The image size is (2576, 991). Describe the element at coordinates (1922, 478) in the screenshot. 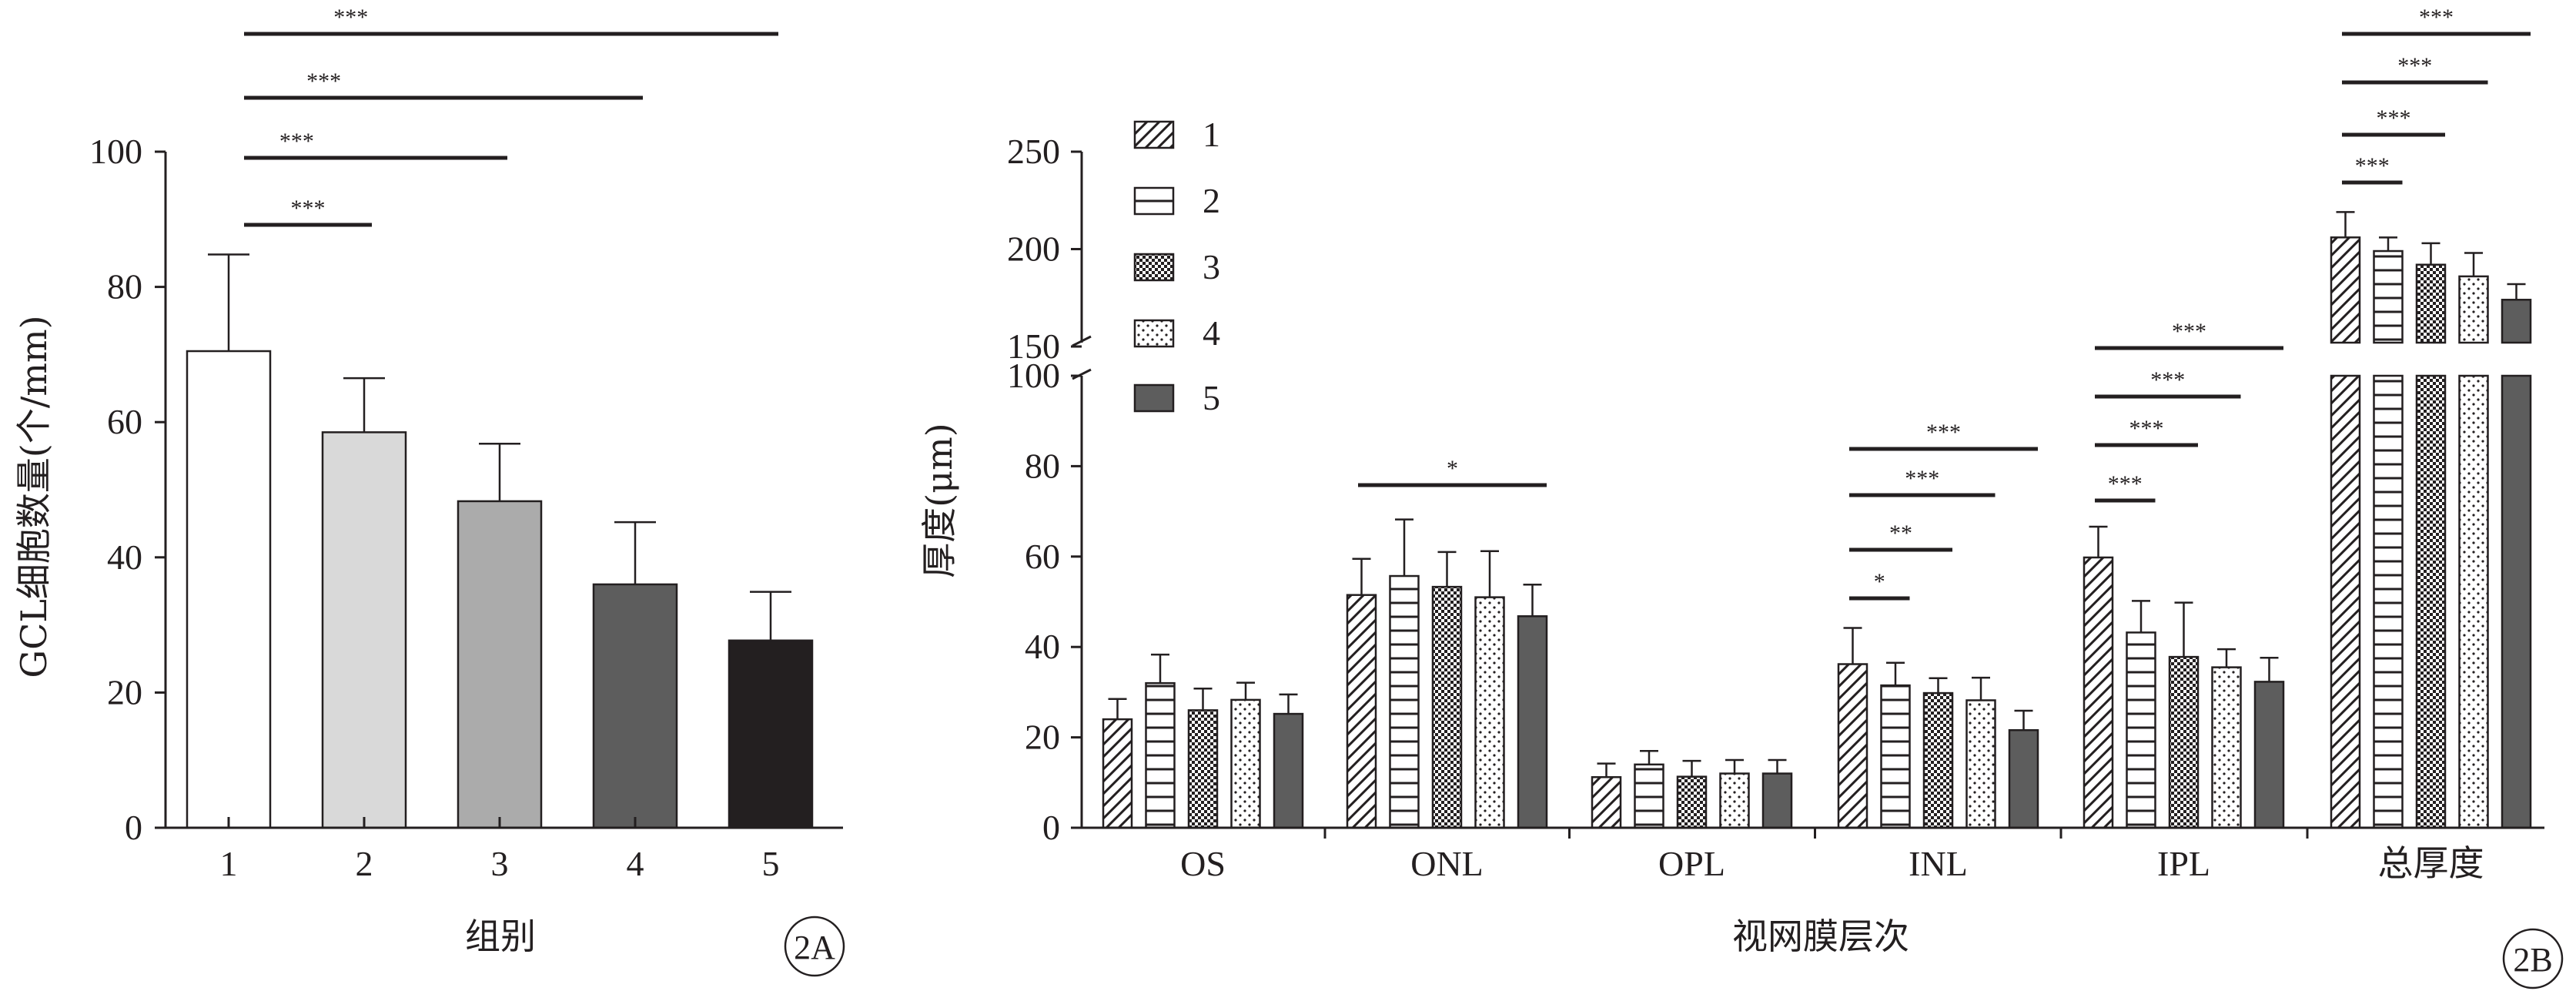

I see `significance-label-INL-1-4: ***` at that location.